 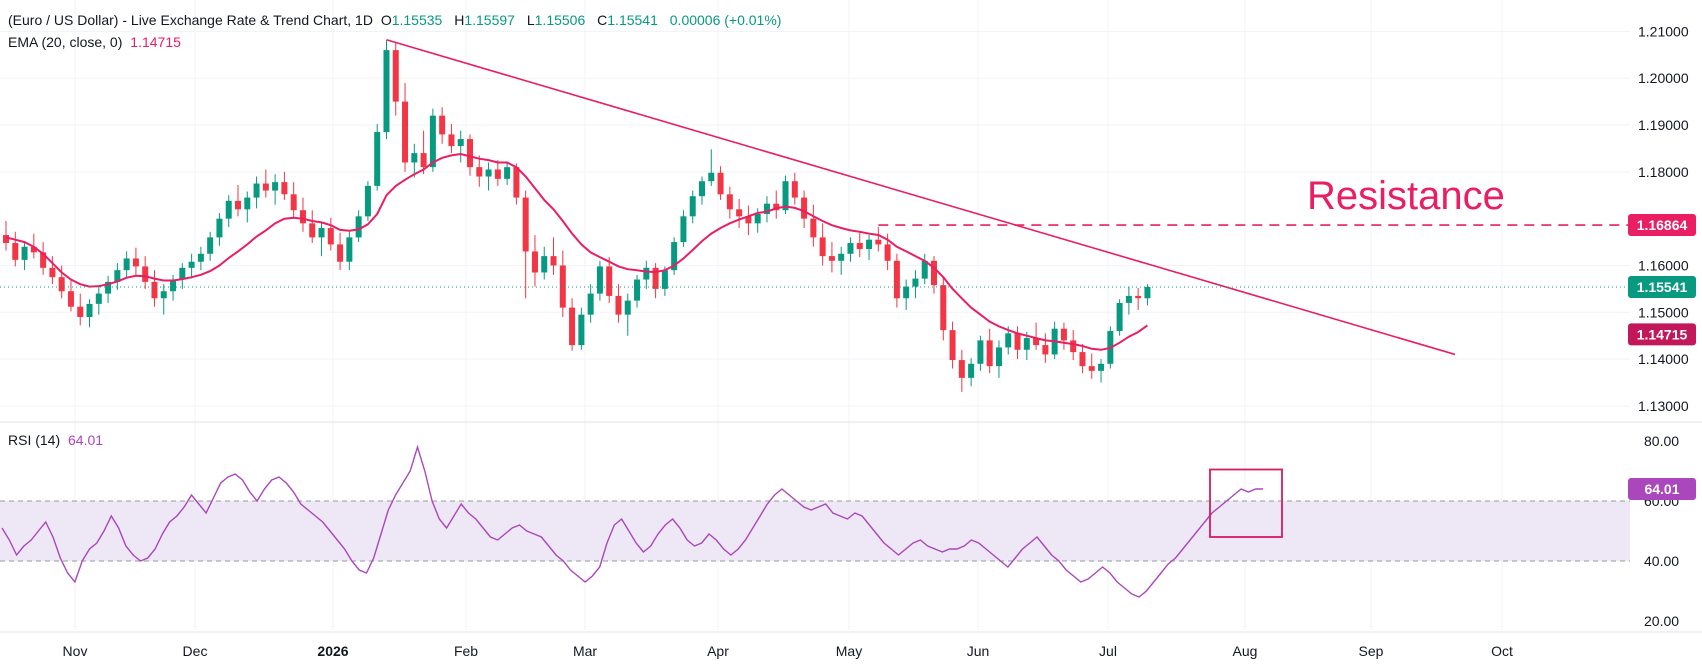 What do you see at coordinates (1406, 196) in the screenshot?
I see `resistance-label: Resistance` at bounding box center [1406, 196].